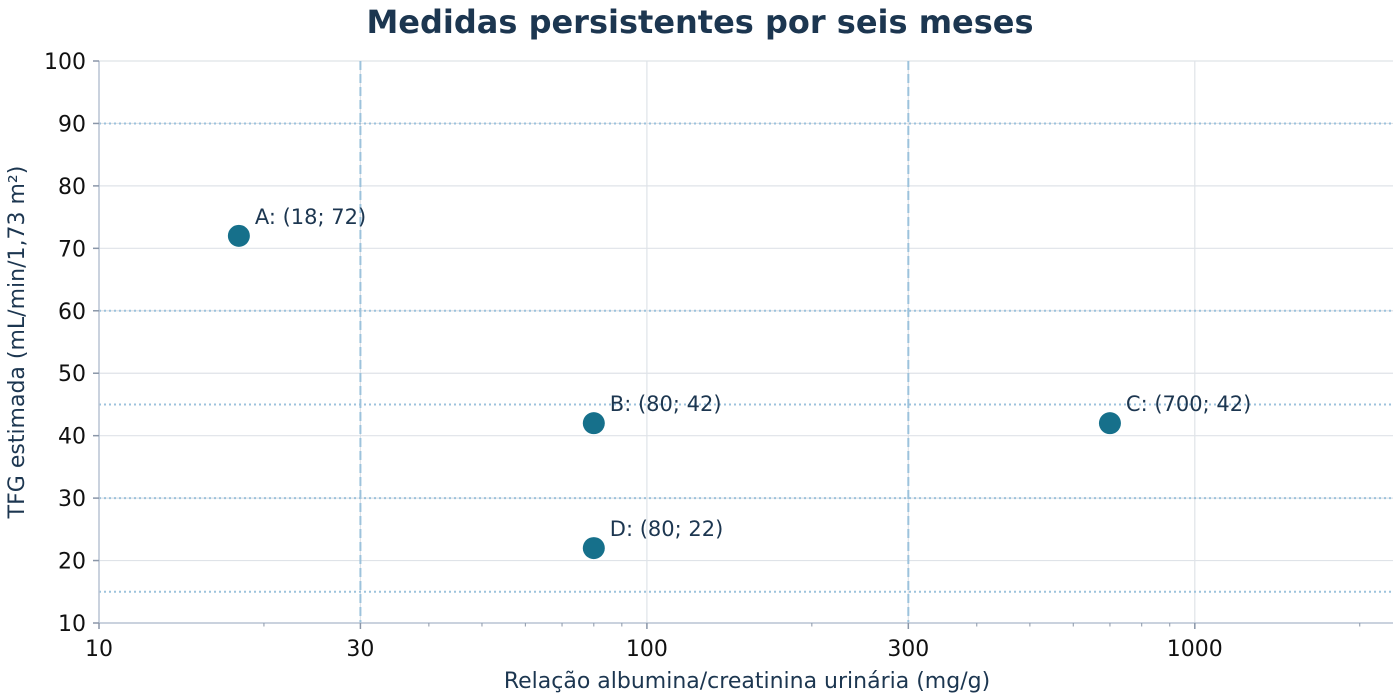 The image size is (1400, 700). What do you see at coordinates (99, 649) in the screenshot?
I see `x-tick-label: 10` at bounding box center [99, 649].